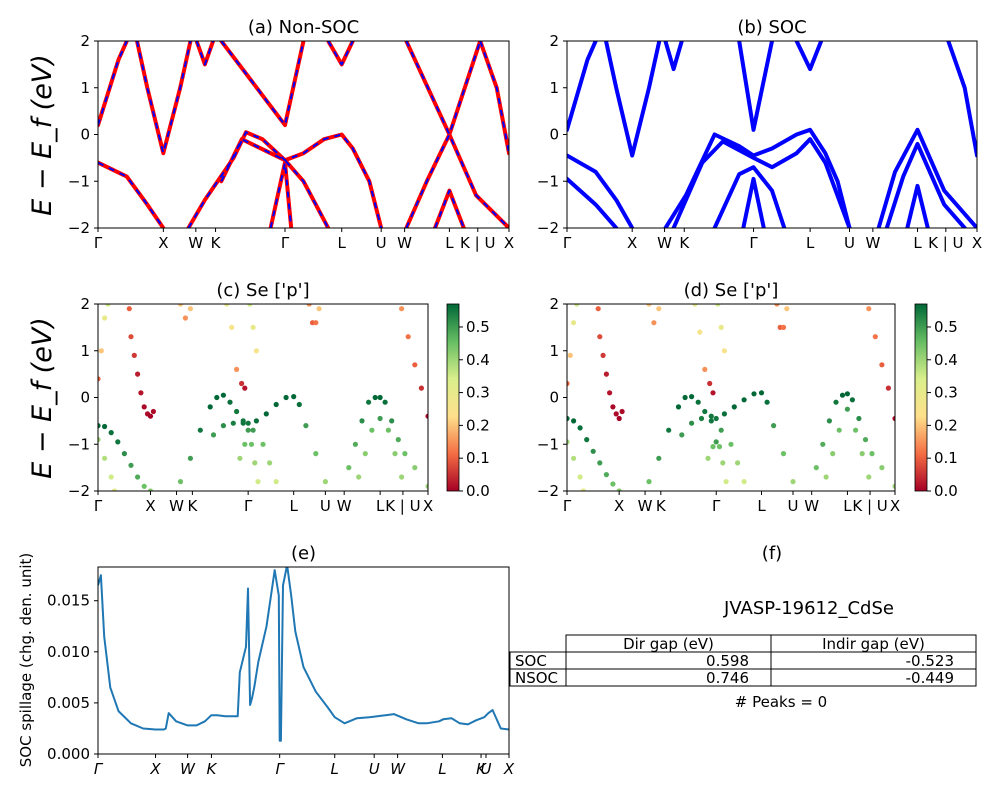 This screenshot has height=800, width=1000. What do you see at coordinates (554, 41) in the screenshot?
I see `y-tick-label: 2` at bounding box center [554, 41].